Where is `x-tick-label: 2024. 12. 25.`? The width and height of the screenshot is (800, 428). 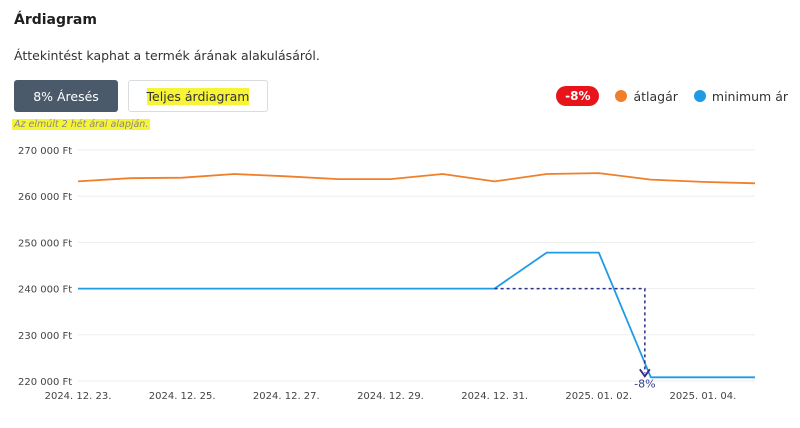
x-tick-label: 2024. 12. 25. is located at coordinates (182, 396).